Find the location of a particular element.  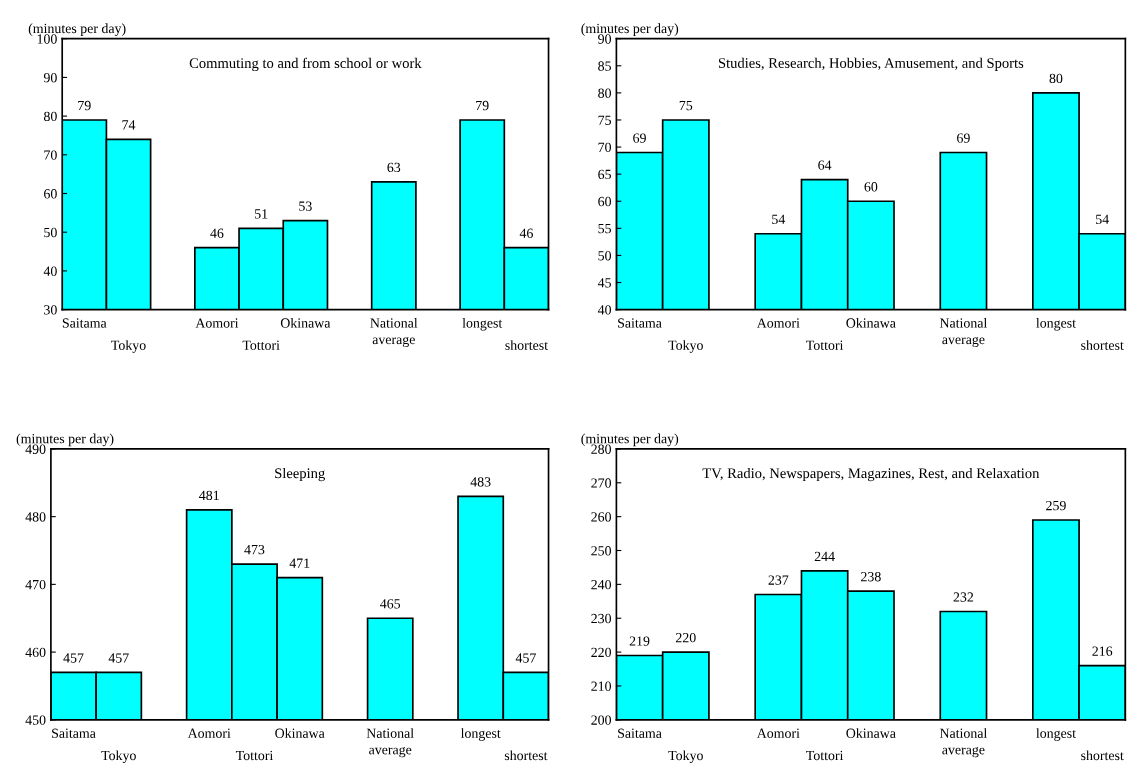

y-tick-label: 85 is located at coordinates (604, 66).